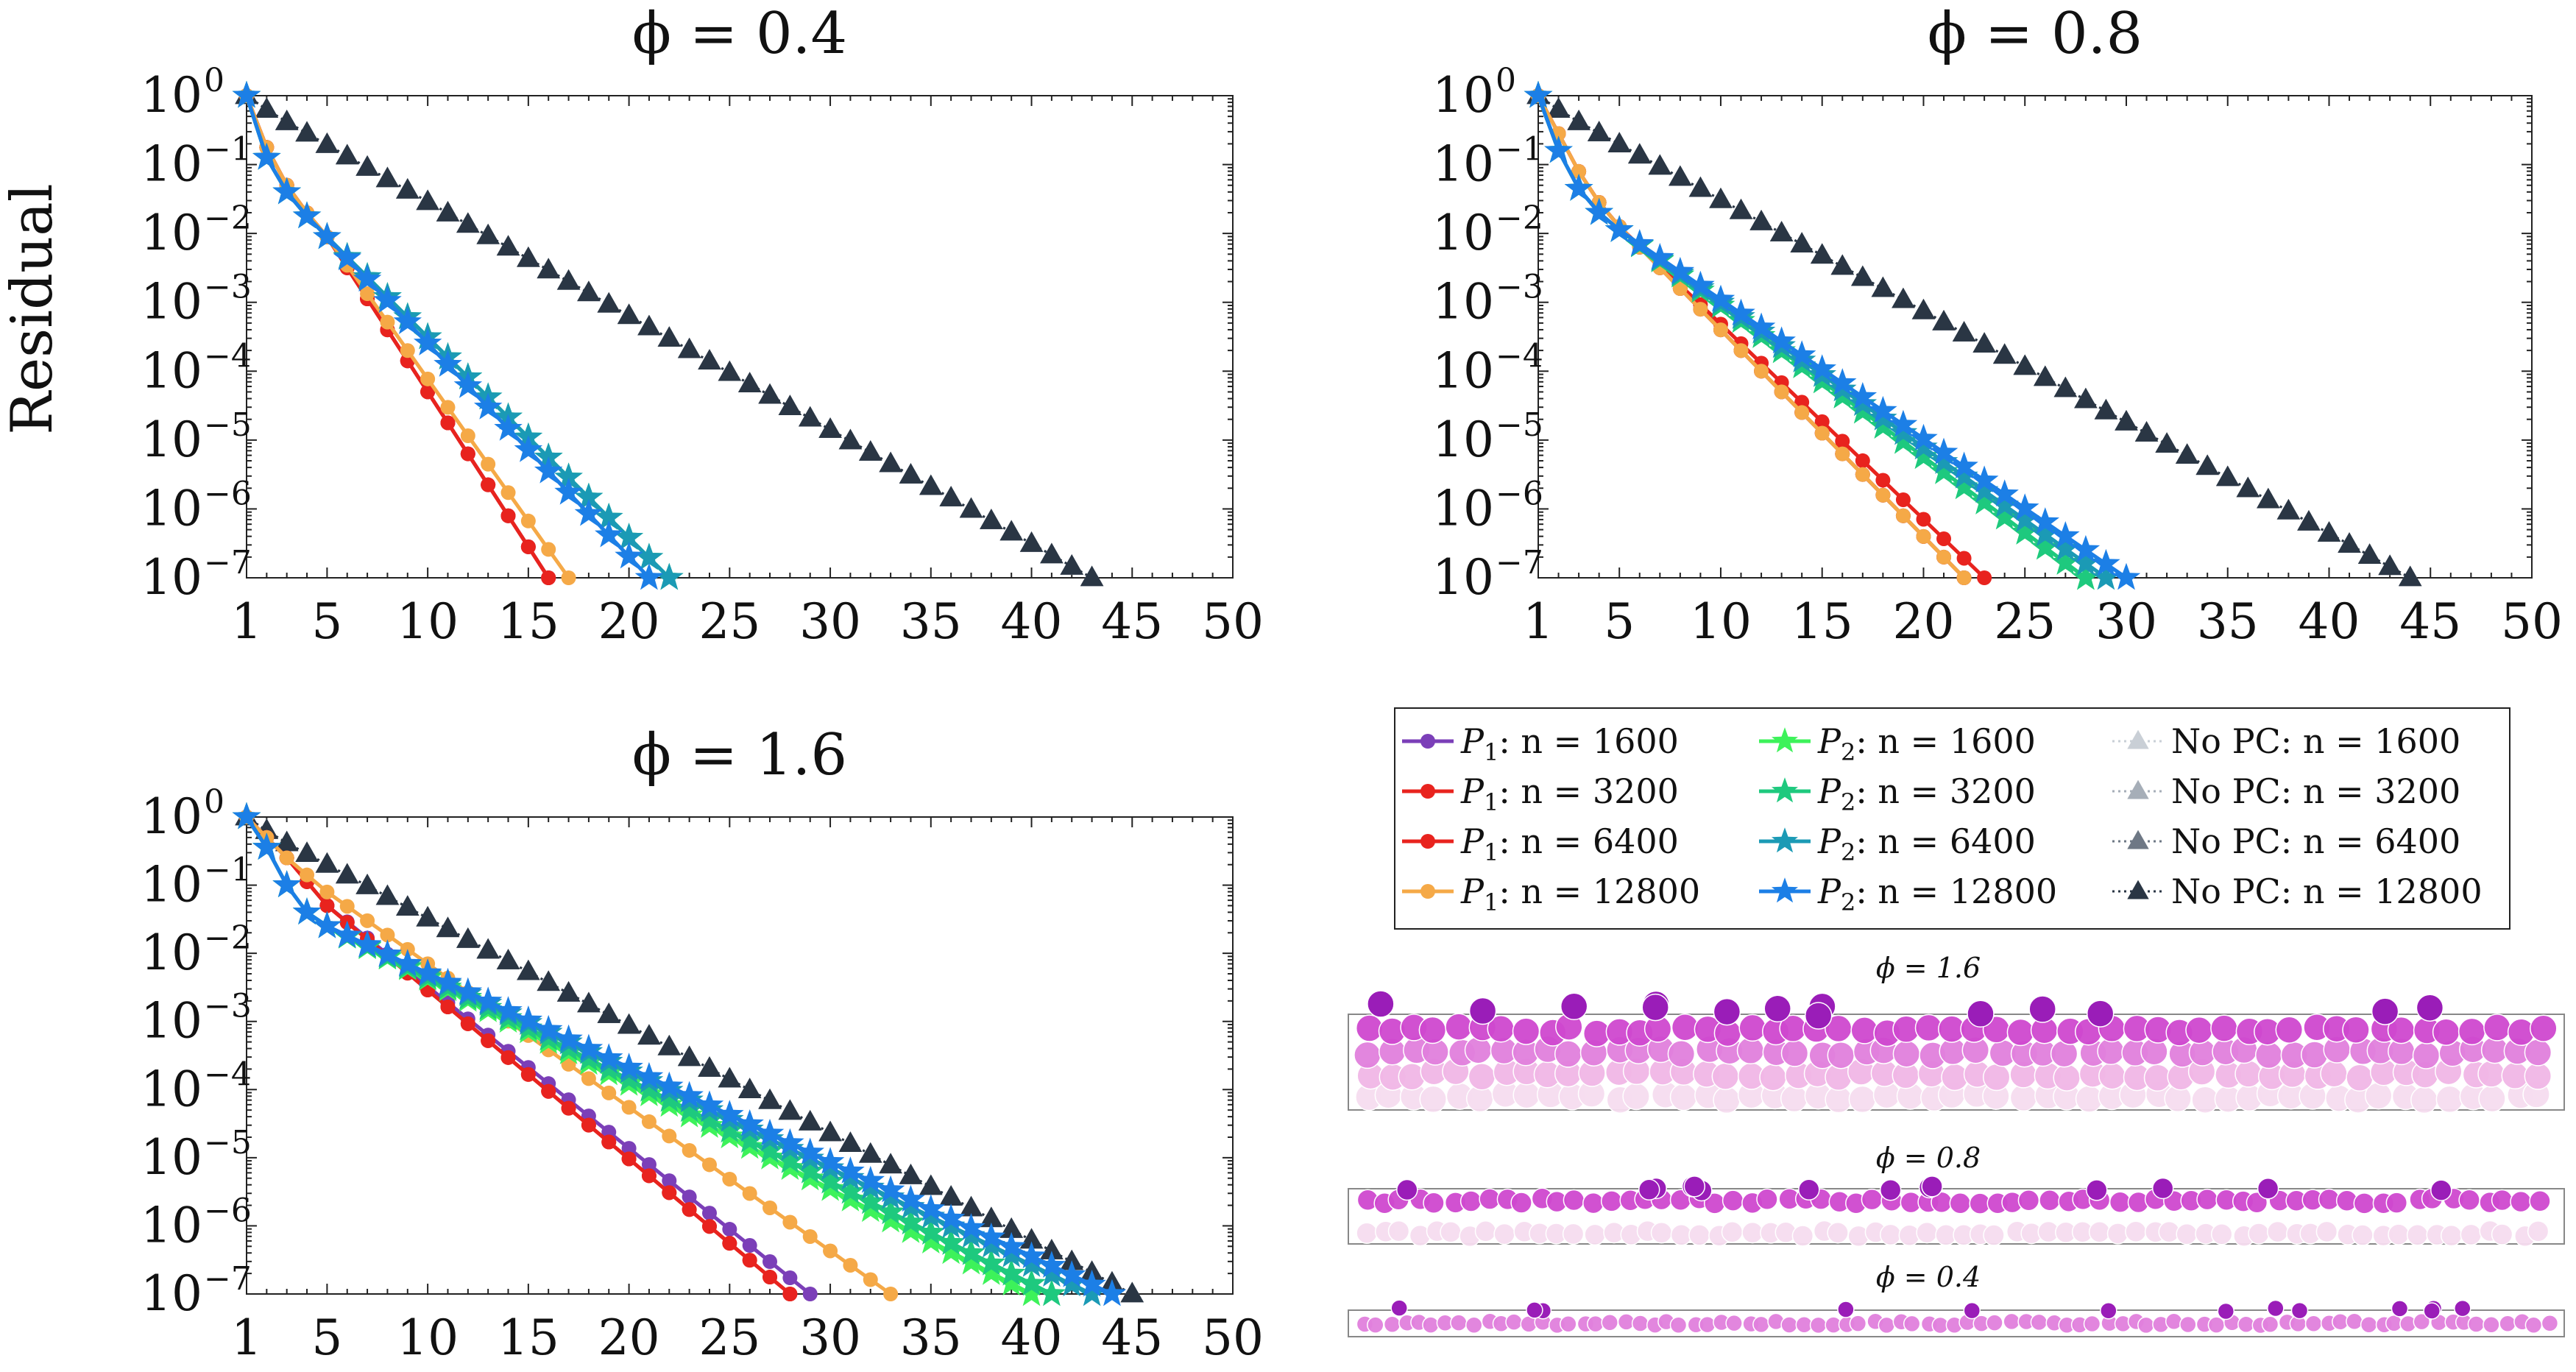  What do you see at coordinates (214, 802) in the screenshot?
I see `y-tick-exponent: 0` at bounding box center [214, 802].